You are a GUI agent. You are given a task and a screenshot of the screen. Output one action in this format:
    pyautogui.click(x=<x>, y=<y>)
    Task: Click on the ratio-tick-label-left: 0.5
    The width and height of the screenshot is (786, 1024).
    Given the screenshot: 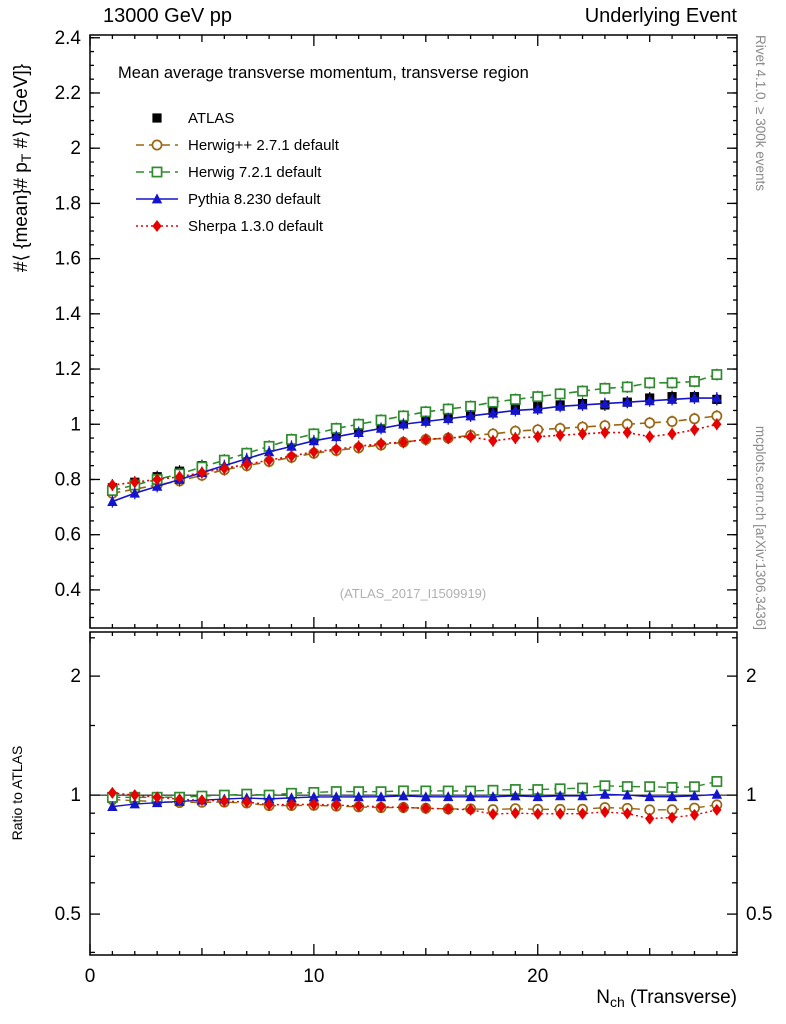 What is the action you would take?
    pyautogui.click(x=68, y=914)
    